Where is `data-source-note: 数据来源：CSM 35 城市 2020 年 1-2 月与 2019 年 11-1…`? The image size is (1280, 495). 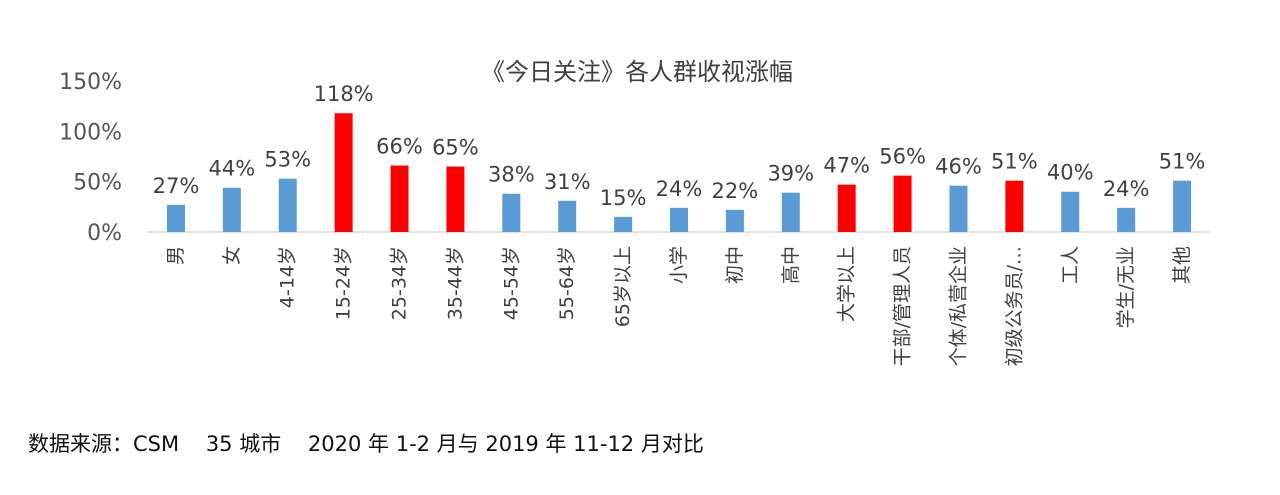 data-source-note: 数据来源：CSM 35 城市 2020 年 1-2 月与 2019 年 11-1… is located at coordinates (366, 444).